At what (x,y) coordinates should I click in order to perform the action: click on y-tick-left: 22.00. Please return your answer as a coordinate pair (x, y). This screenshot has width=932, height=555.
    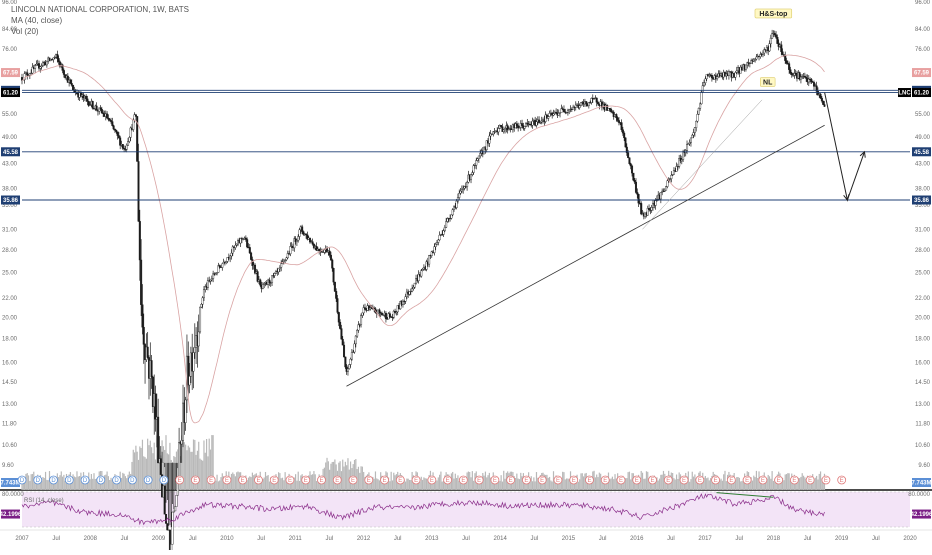
    Looking at the image, I should click on (10, 299).